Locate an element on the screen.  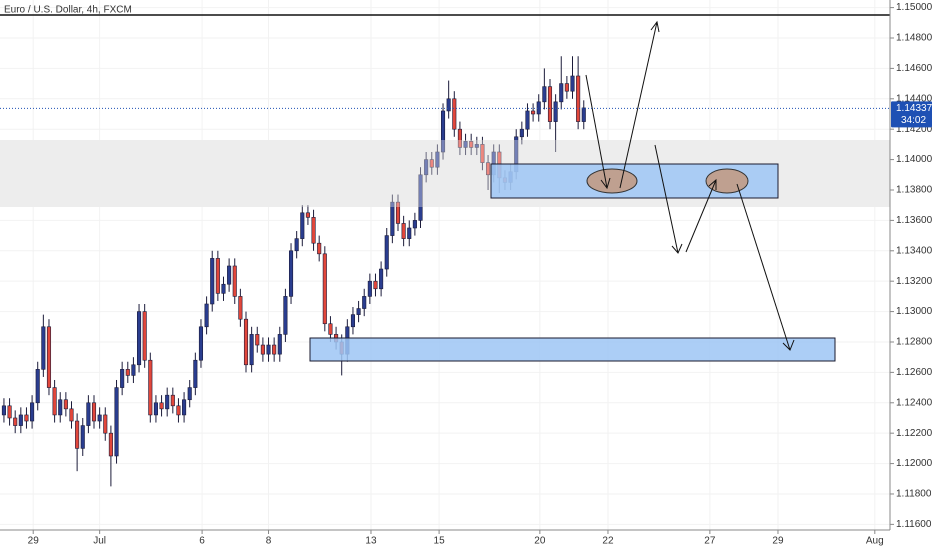
y-tick-label: 1.11600 is located at coordinates (914, 524).